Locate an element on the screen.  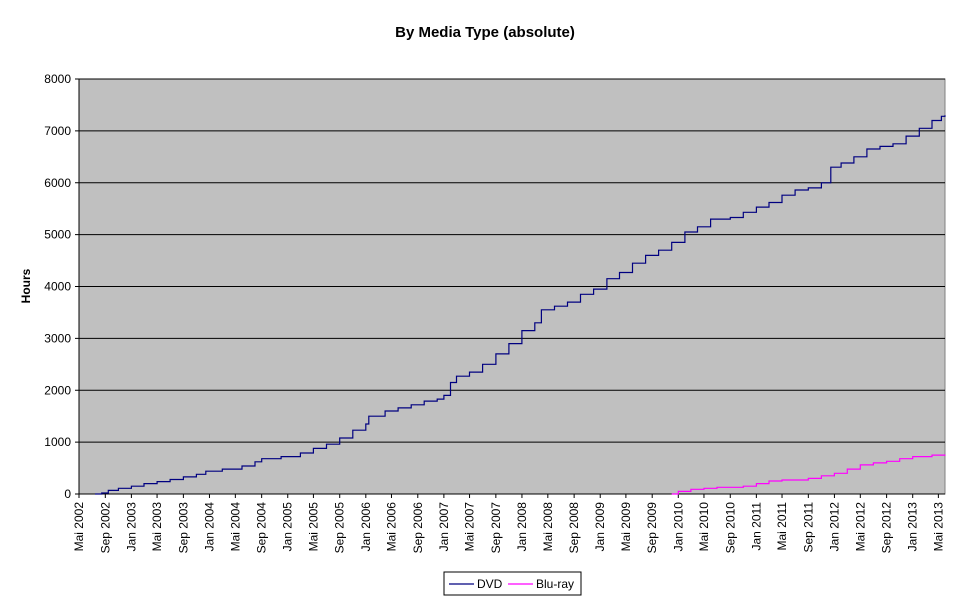
x-tick-label: Jan 2010 is located at coordinates (678, 527).